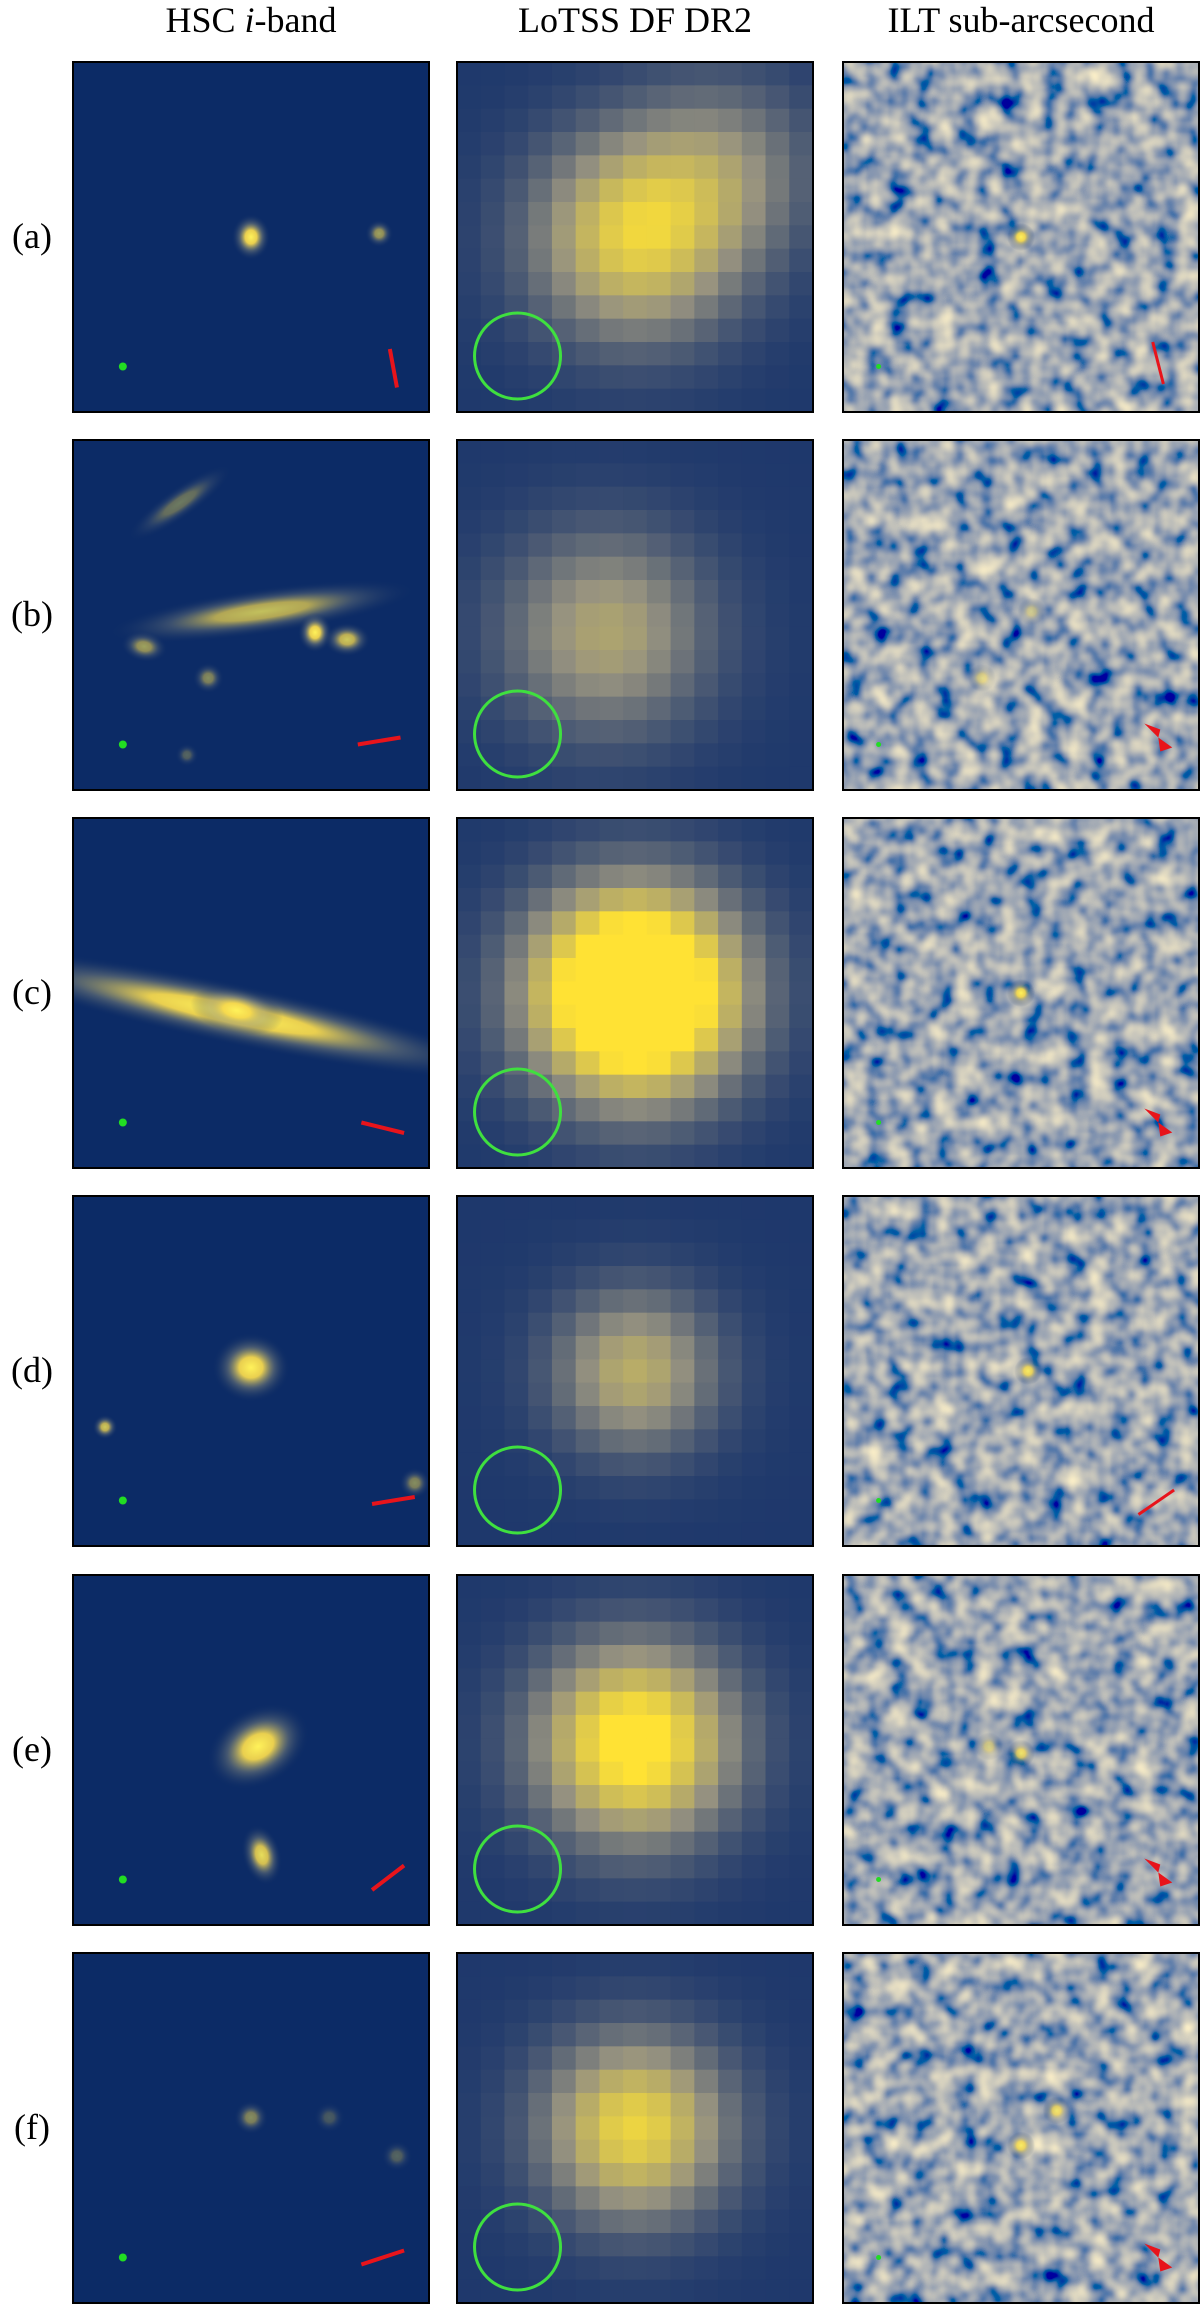 This screenshot has height=2306, width=1200. What do you see at coordinates (261, 611) in the screenshot?
I see `source` at bounding box center [261, 611].